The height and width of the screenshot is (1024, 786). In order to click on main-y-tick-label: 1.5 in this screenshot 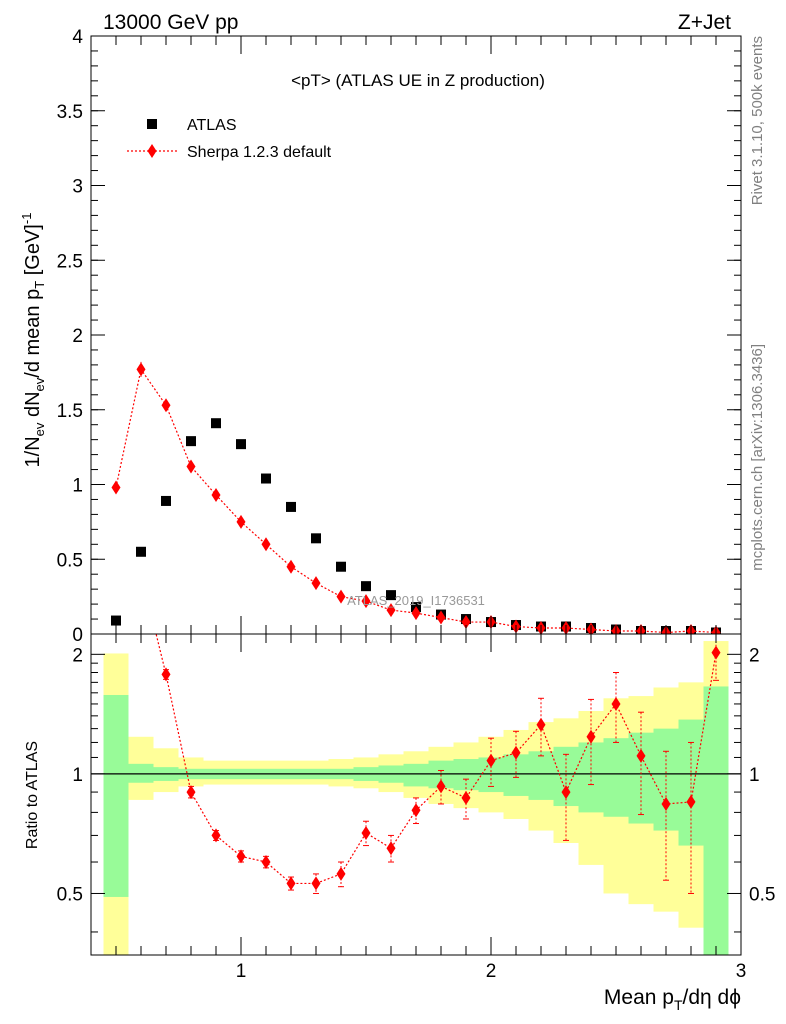, I will do `click(70, 411)`.